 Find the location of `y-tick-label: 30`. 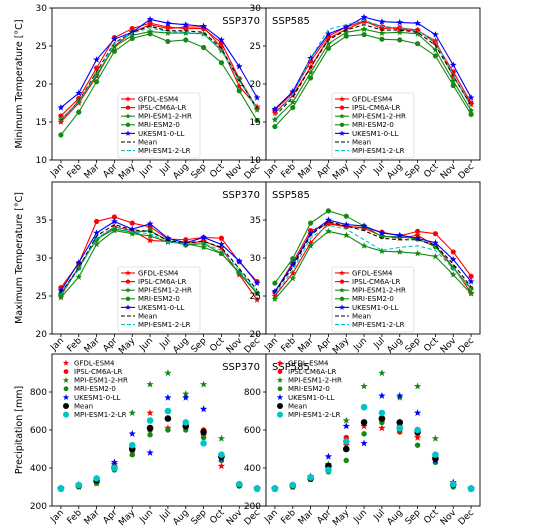

y-tick-label: 30 is located at coordinates (256, 9).